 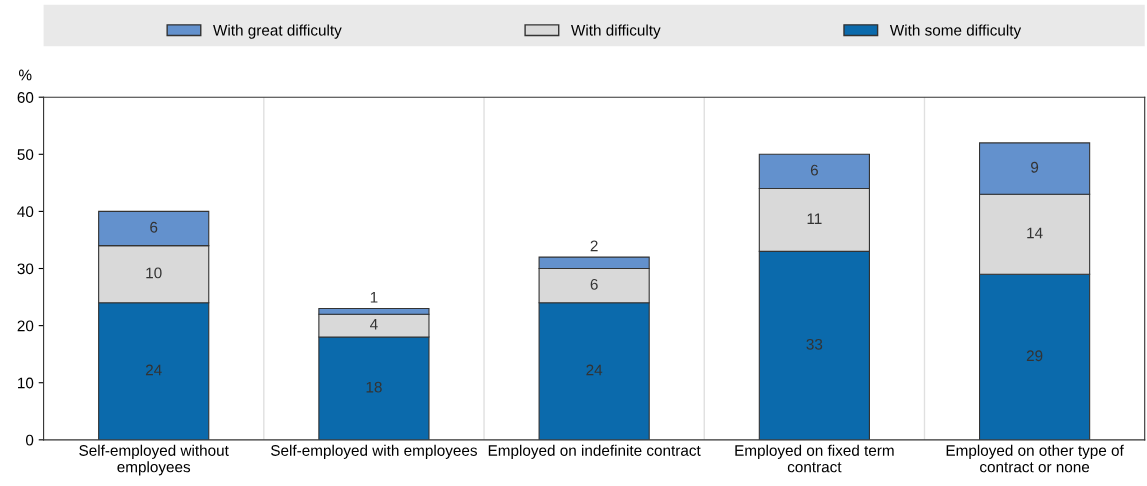 What do you see at coordinates (25, 97) in the screenshot?
I see `y-tick-label: 60` at bounding box center [25, 97].